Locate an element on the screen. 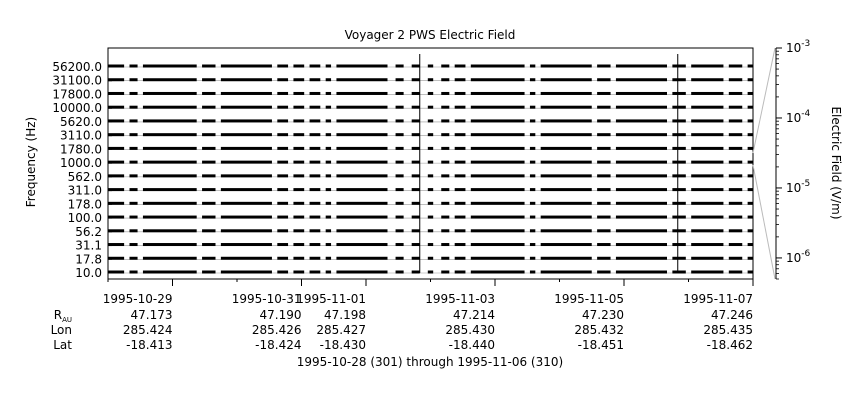 This screenshot has height=400, width=860. ephemeris-lon-value: 285.432 is located at coordinates (599, 330).